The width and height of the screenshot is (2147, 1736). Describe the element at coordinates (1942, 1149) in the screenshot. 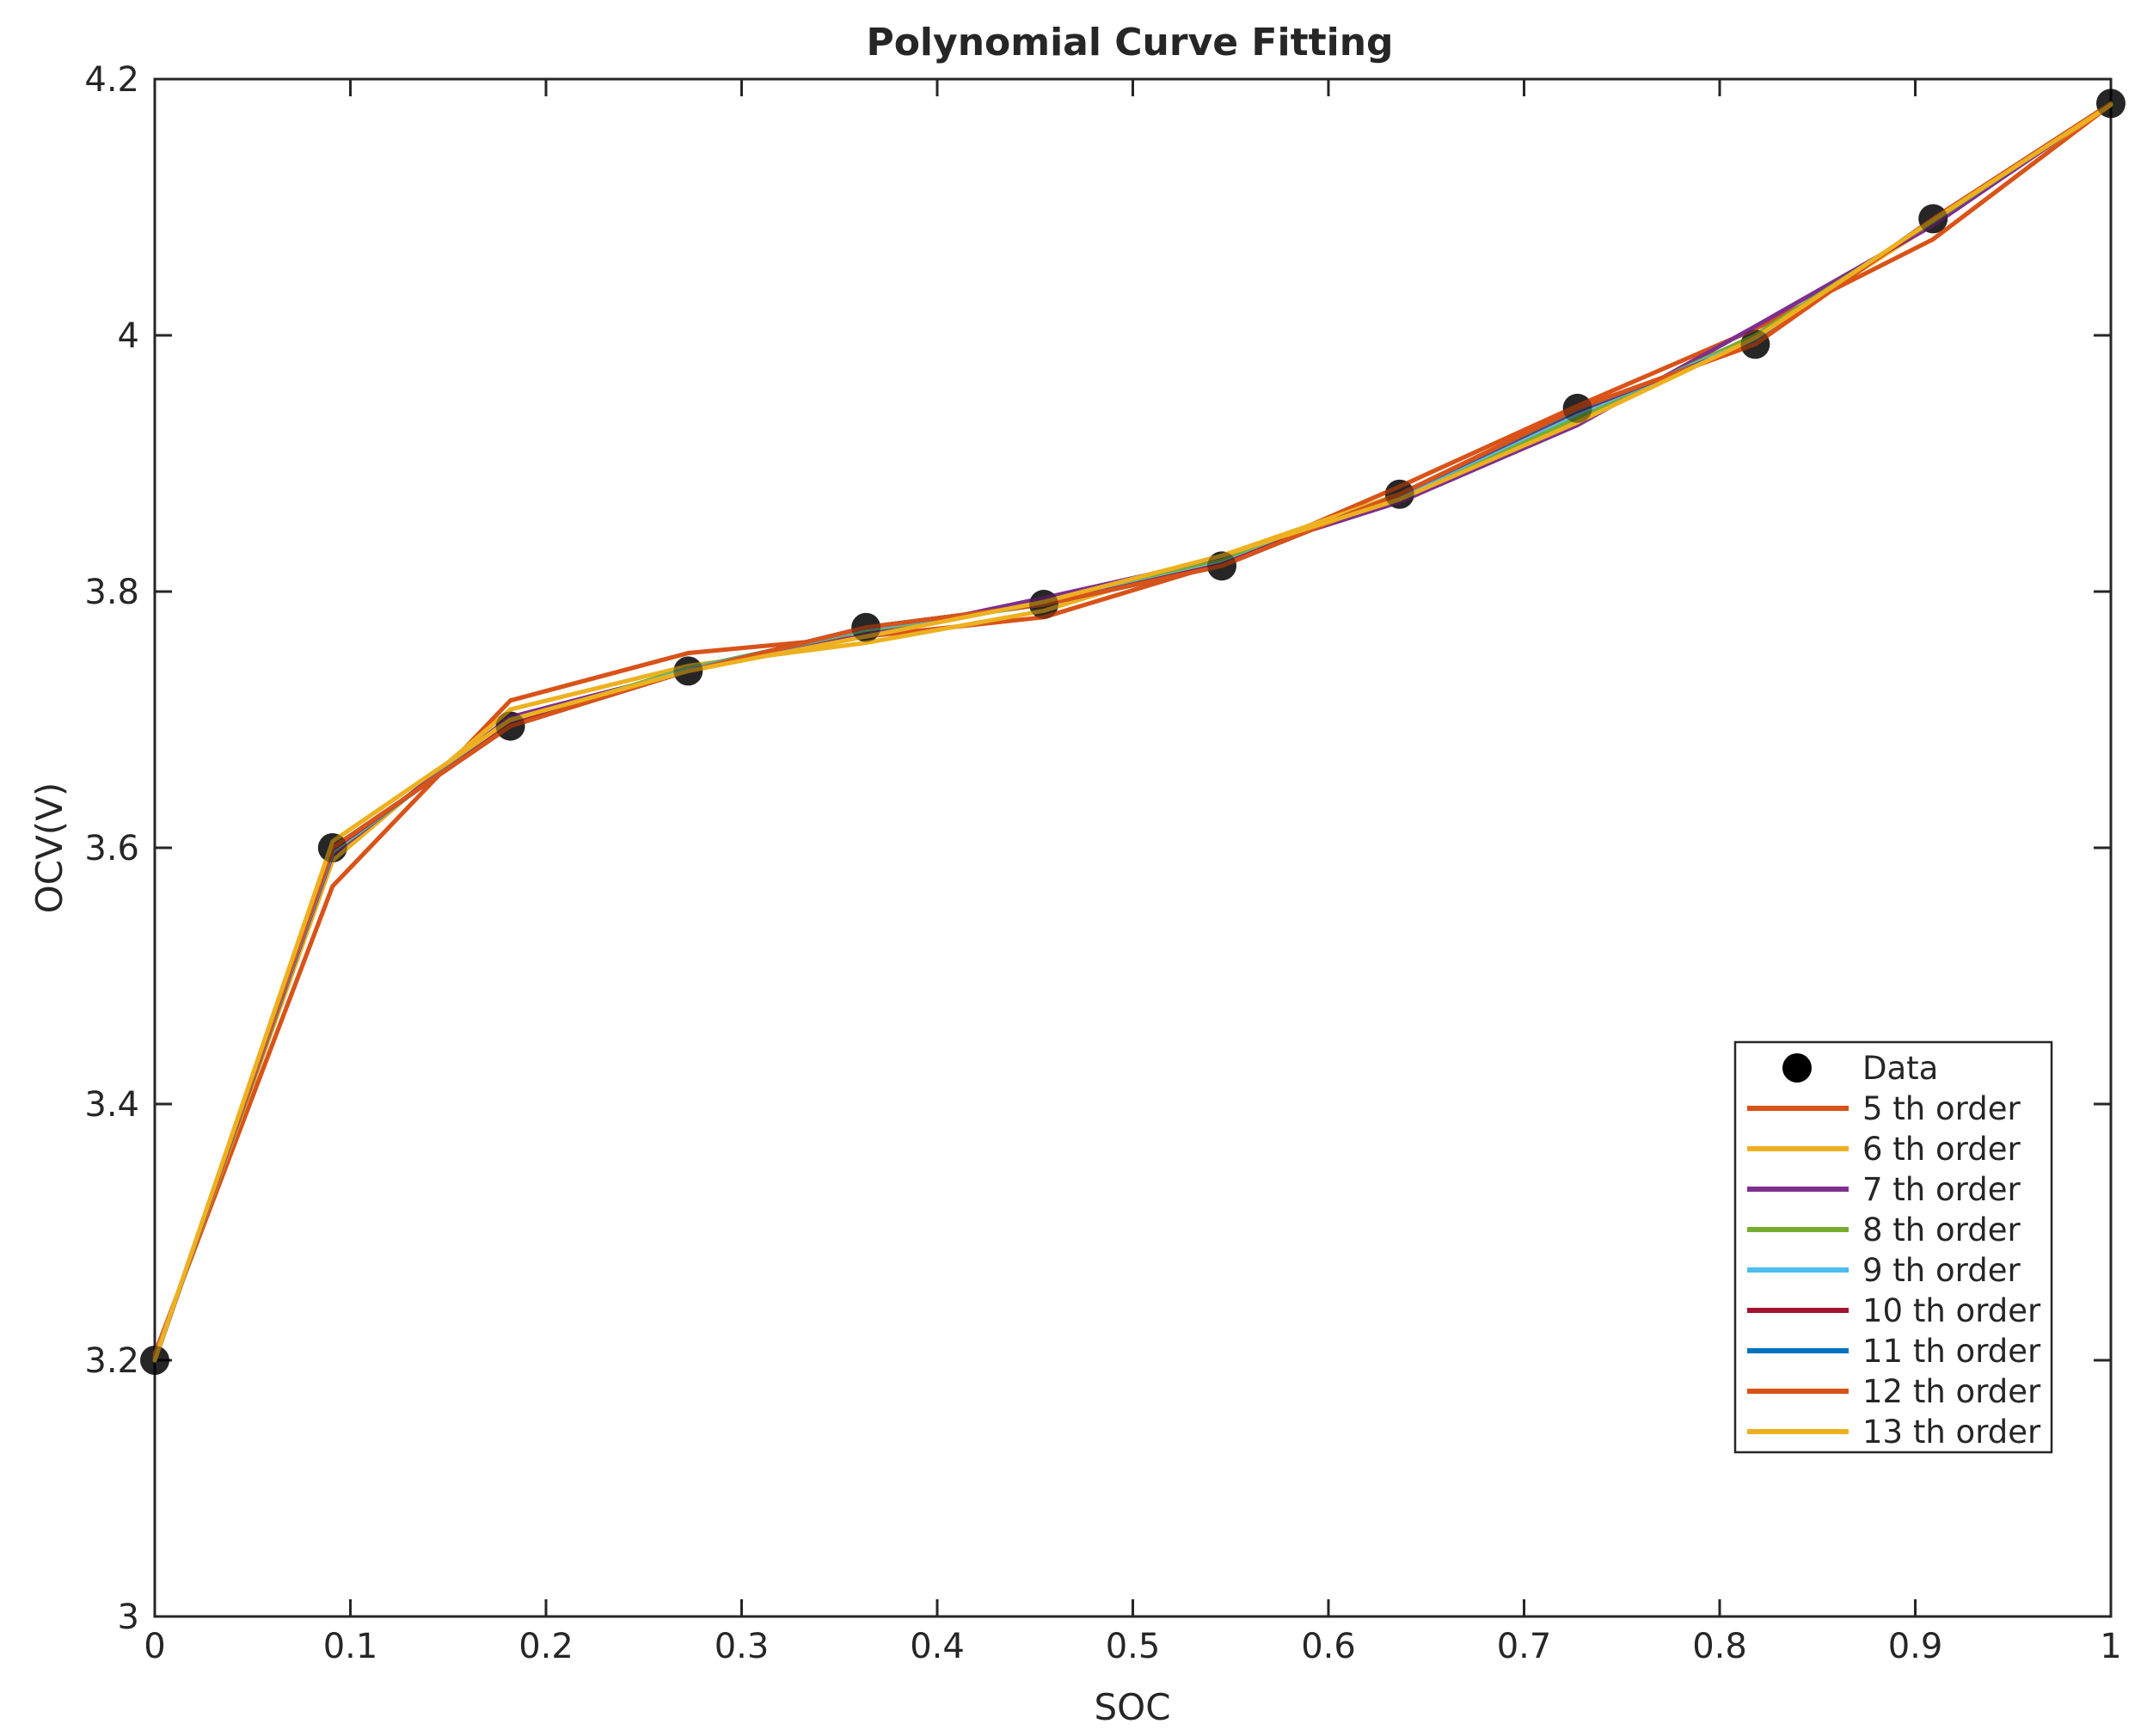

I see `legend-label-6-th-order: 6 th order` at that location.